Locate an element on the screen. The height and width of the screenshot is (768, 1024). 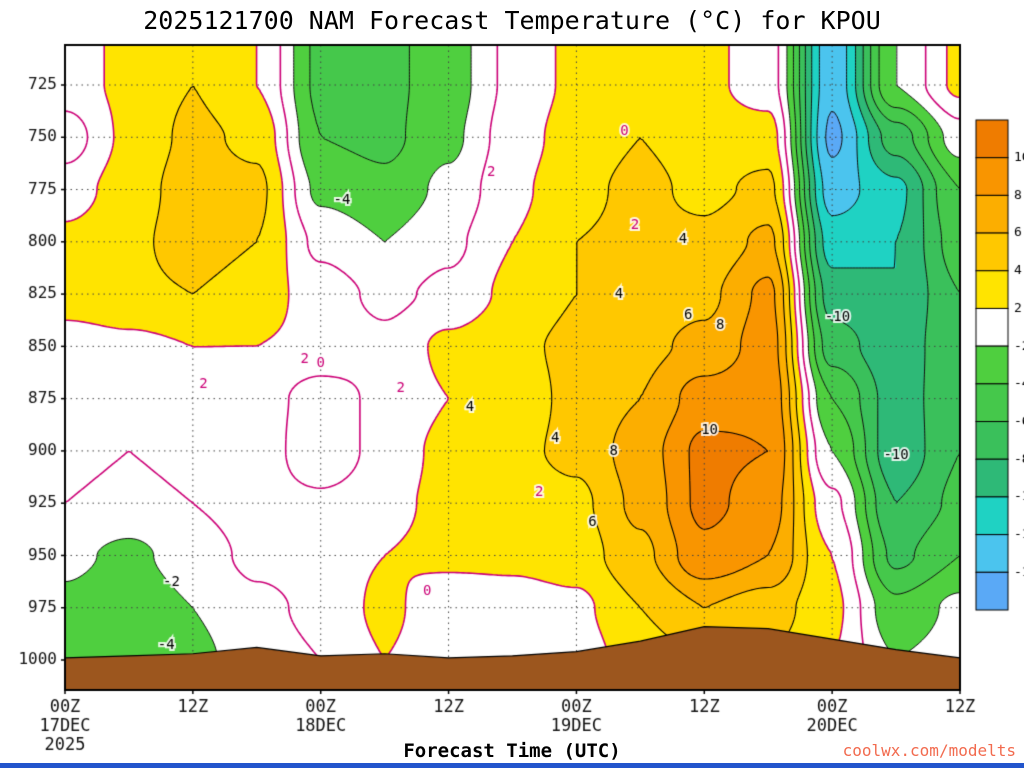
bottom-screen-edge is located at coordinates (512, 765).